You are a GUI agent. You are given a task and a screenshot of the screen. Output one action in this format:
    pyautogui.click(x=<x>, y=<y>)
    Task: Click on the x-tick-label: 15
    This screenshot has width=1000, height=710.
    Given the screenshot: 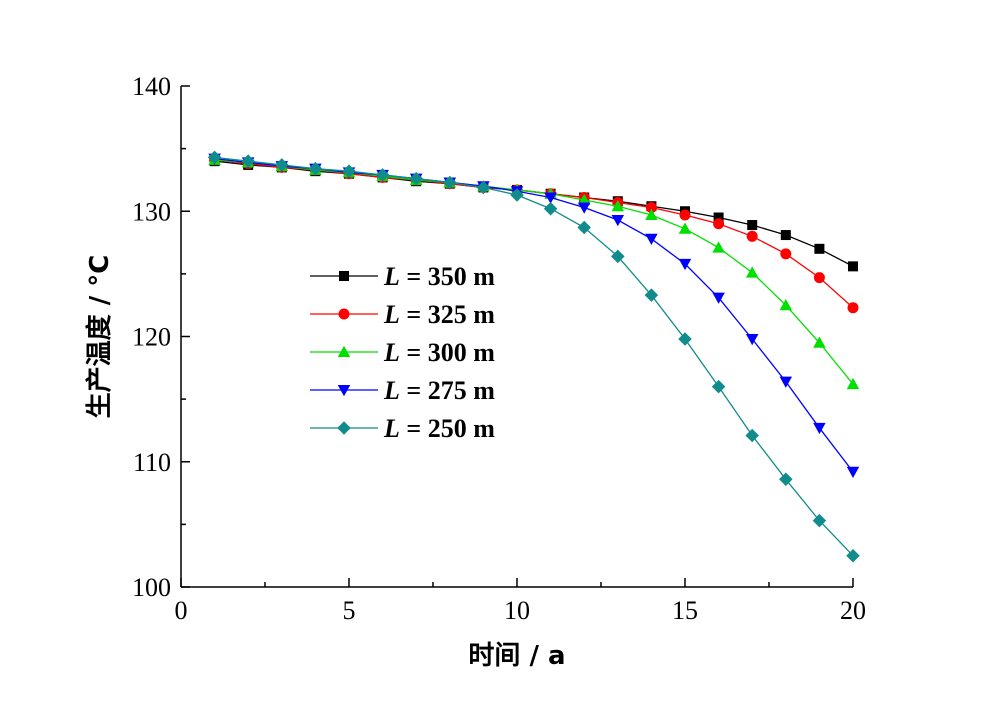 What is the action you would take?
    pyautogui.click(x=685, y=610)
    